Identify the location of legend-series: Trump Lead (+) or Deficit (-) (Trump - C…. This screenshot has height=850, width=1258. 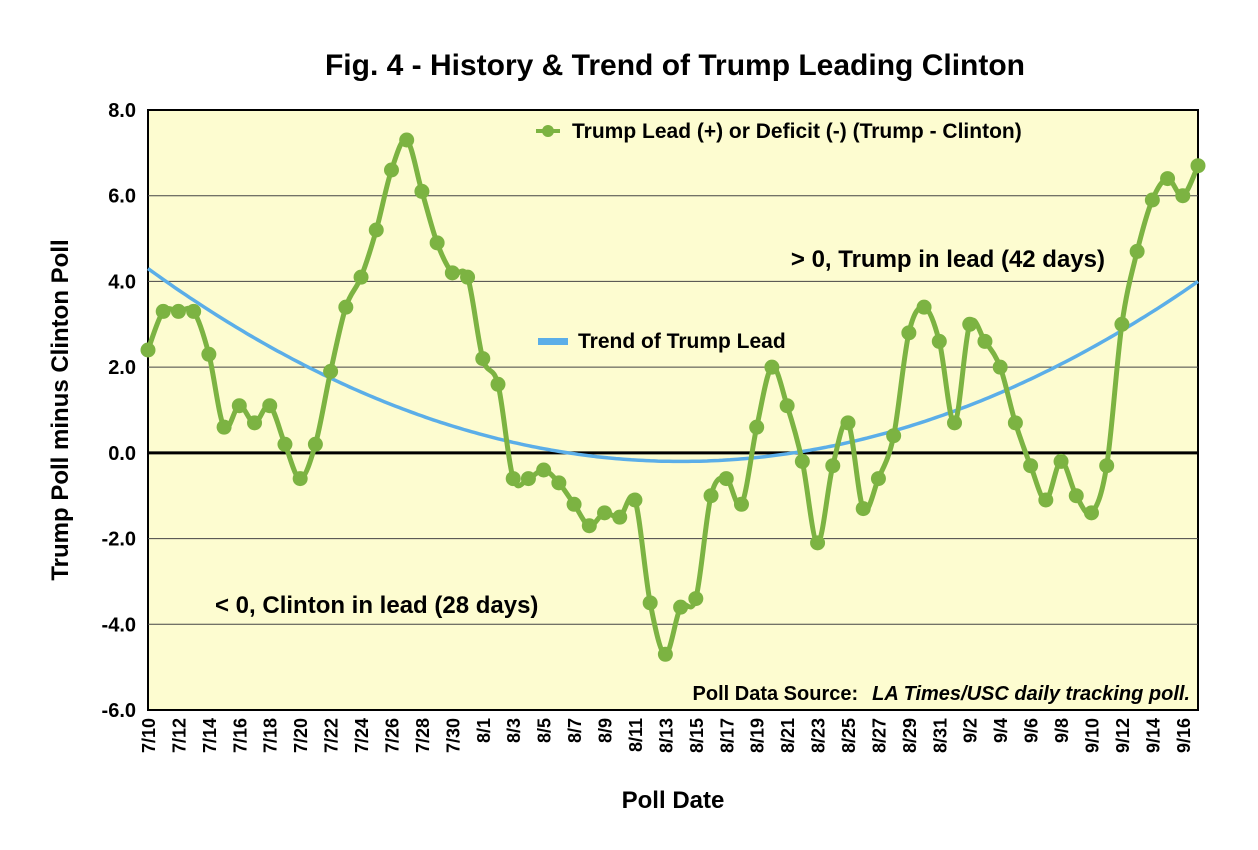
(779, 131).